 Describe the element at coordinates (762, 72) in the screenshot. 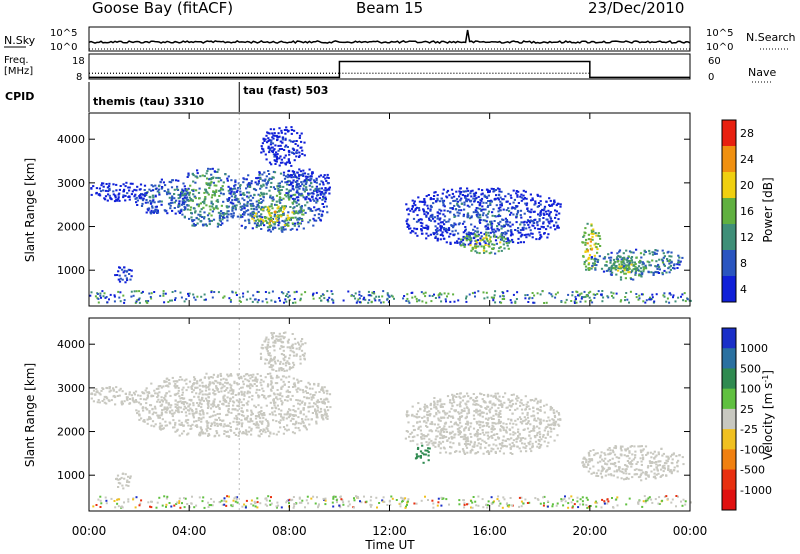

I see `nave-label: Nave` at that location.